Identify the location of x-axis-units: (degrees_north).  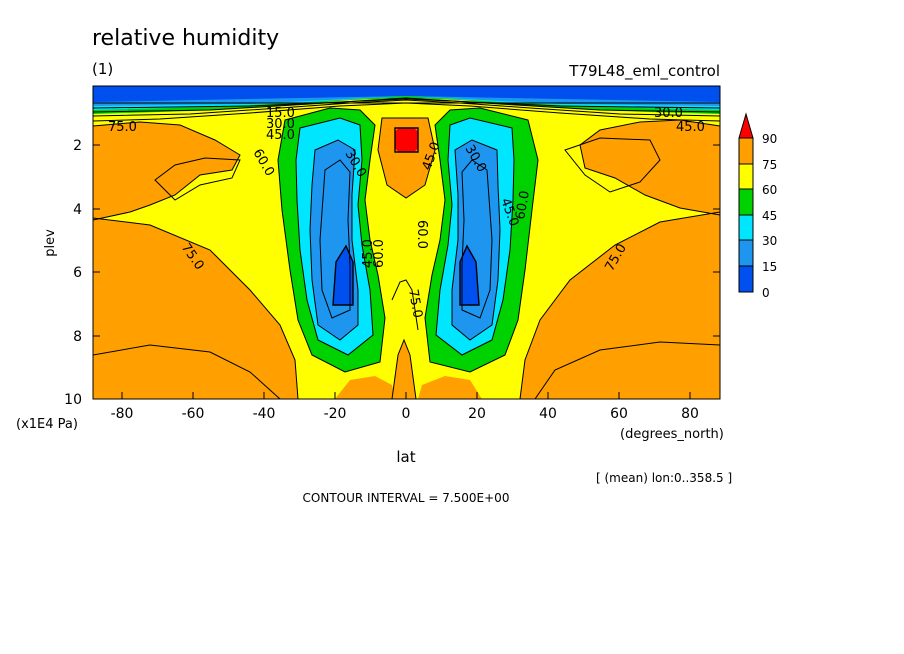
(672, 434).